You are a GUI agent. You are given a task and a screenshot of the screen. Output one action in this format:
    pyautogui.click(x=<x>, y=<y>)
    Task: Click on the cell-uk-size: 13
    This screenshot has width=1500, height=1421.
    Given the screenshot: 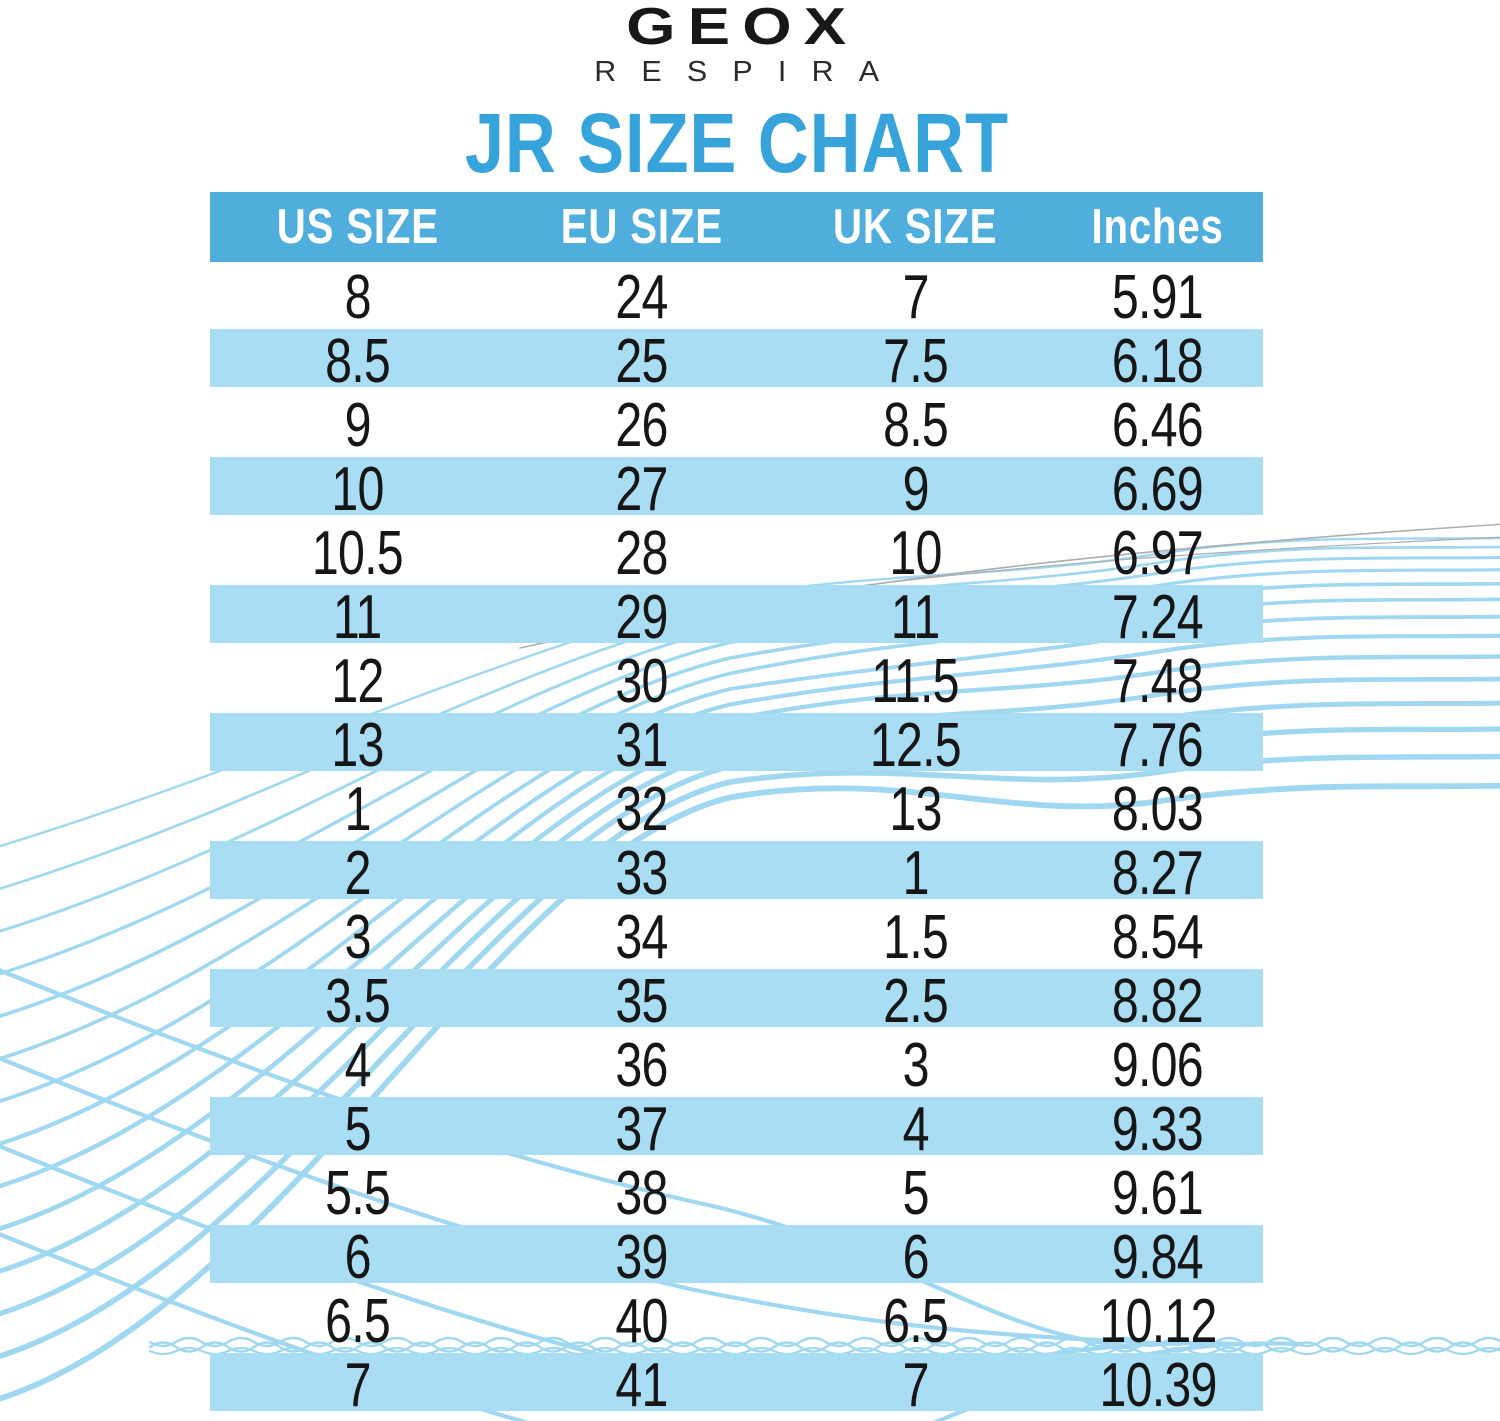 What is the action you would take?
    pyautogui.click(x=916, y=809)
    